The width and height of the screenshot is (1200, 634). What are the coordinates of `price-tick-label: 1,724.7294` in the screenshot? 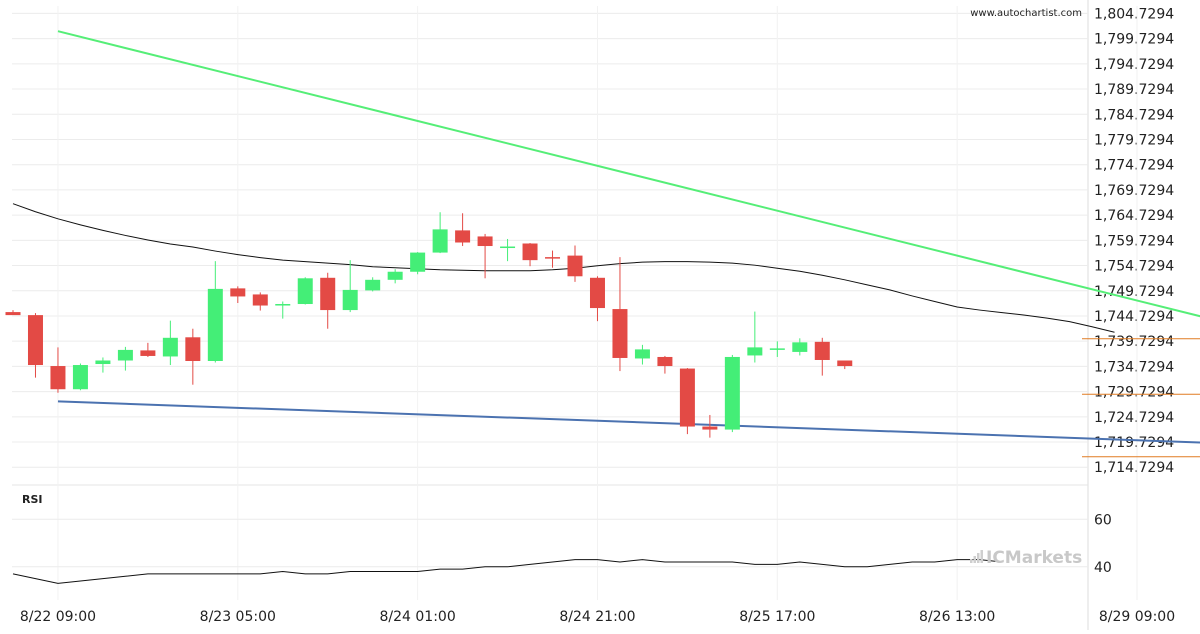 It's located at (1134, 418).